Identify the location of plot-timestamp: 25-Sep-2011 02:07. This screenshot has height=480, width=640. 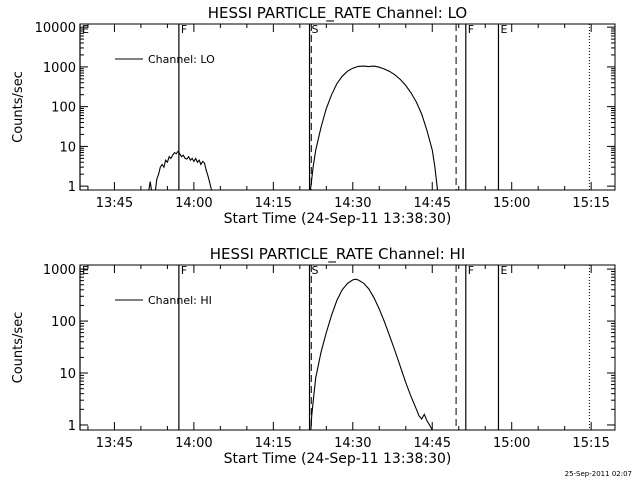
(598, 474).